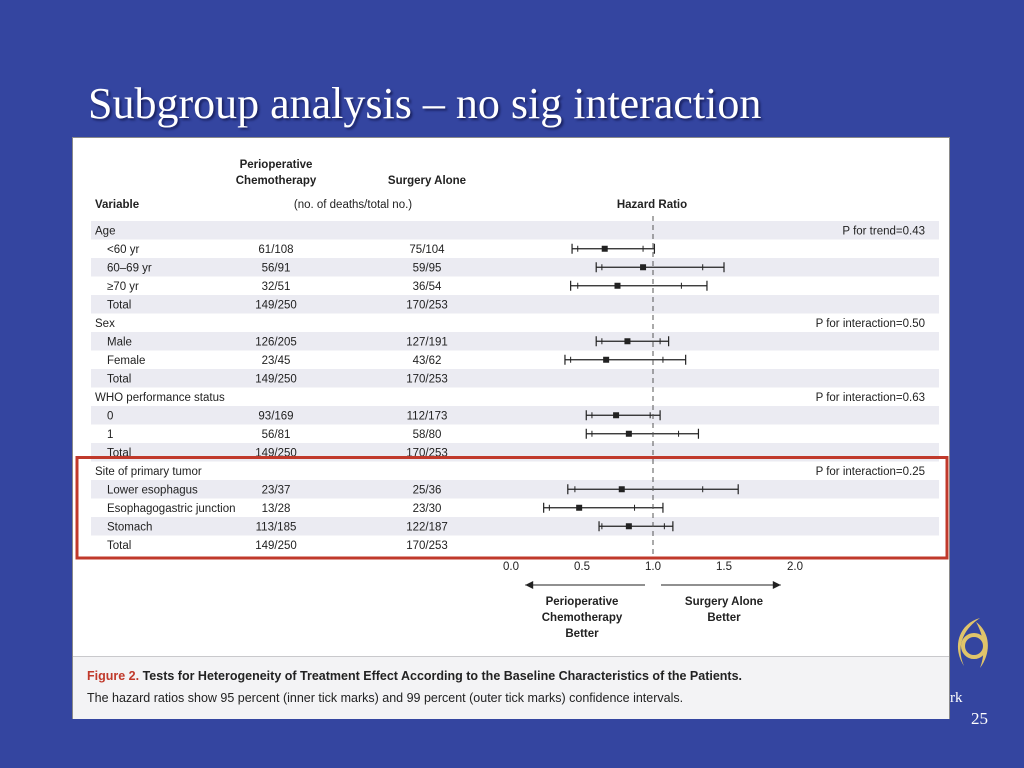 The height and width of the screenshot is (768, 1024). I want to click on x-tick-label: 0.5, so click(582, 567).